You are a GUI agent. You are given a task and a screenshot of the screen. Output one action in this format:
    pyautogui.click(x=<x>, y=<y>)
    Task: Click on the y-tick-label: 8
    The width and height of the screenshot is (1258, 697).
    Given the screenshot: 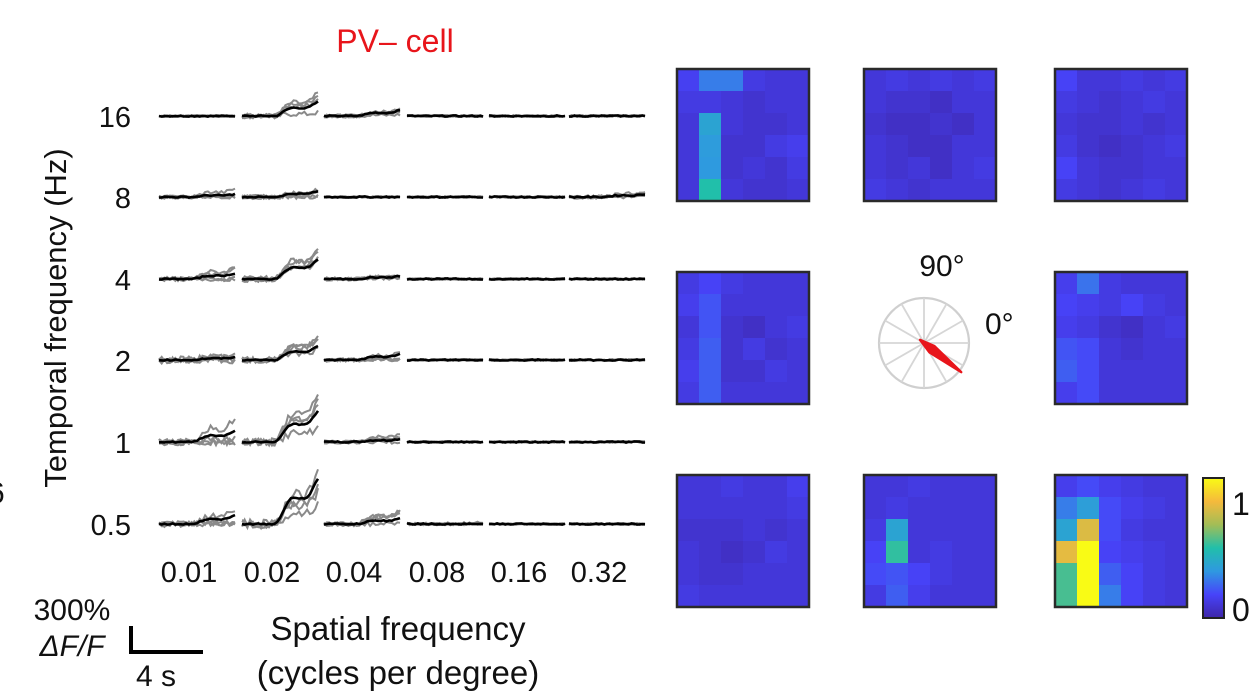 What is the action you would take?
    pyautogui.click(x=123, y=199)
    